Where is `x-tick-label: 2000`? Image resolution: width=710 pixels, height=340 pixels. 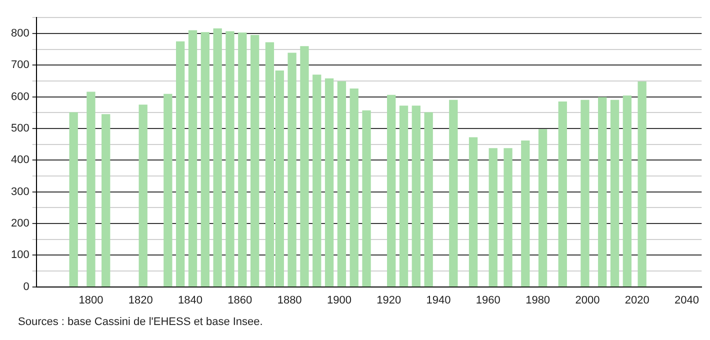
x-tick-label: 2000 is located at coordinates (587, 300).